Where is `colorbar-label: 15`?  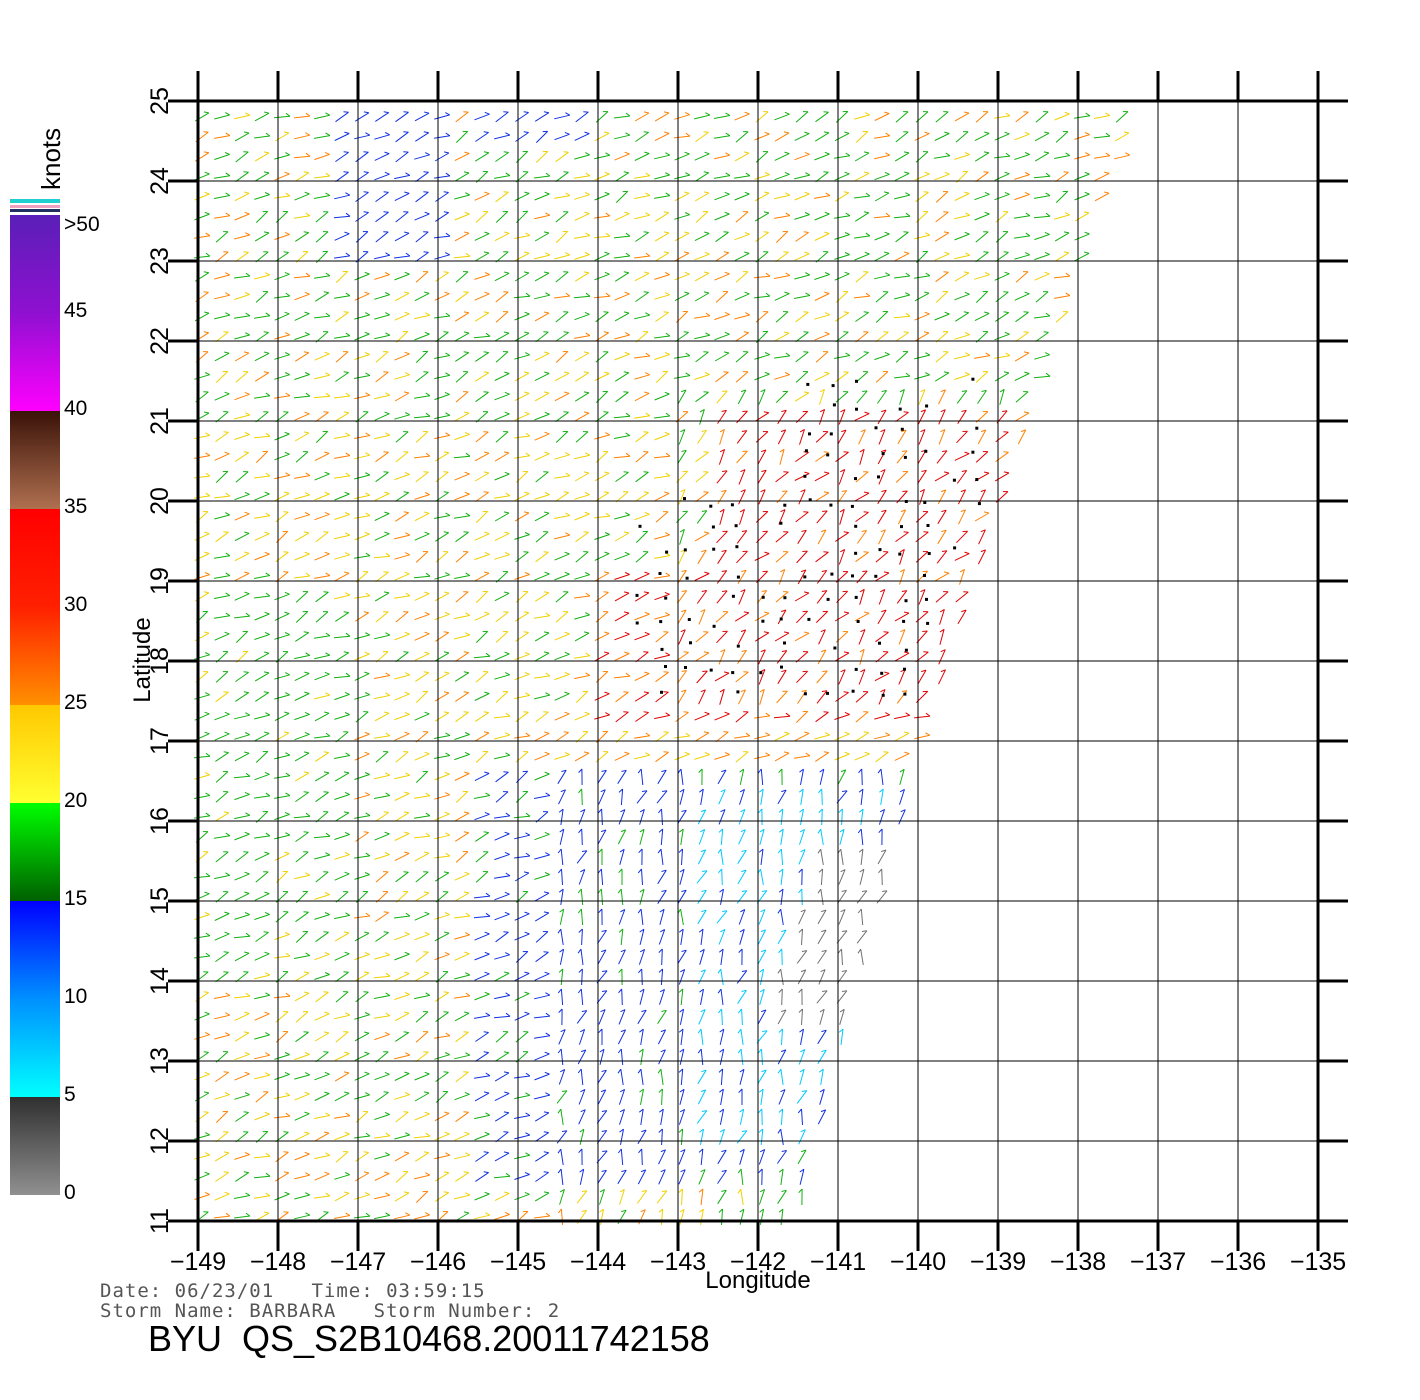 colorbar-label: 15 is located at coordinates (75, 898).